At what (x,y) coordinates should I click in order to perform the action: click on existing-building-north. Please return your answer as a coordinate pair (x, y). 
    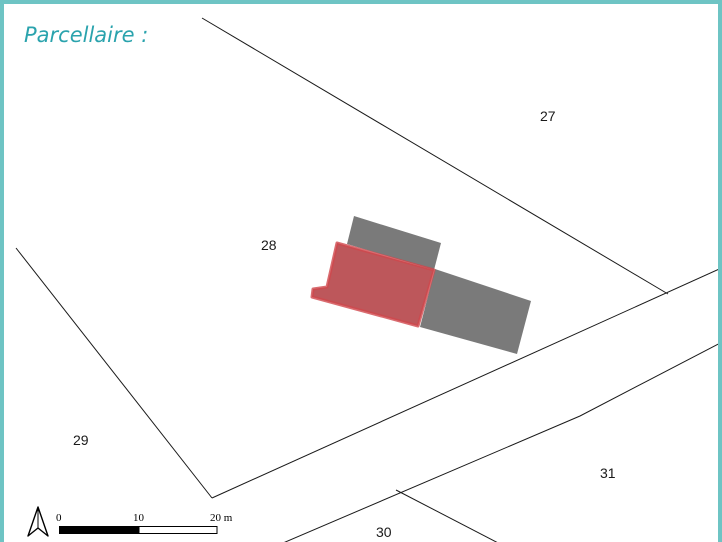
    Looking at the image, I should click on (394, 243).